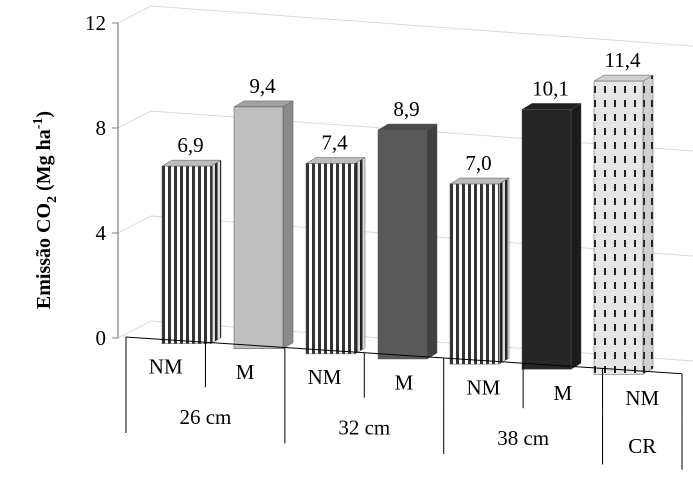  Describe the element at coordinates (205, 417) in the screenshot. I see `group-label: 26 cm` at that location.